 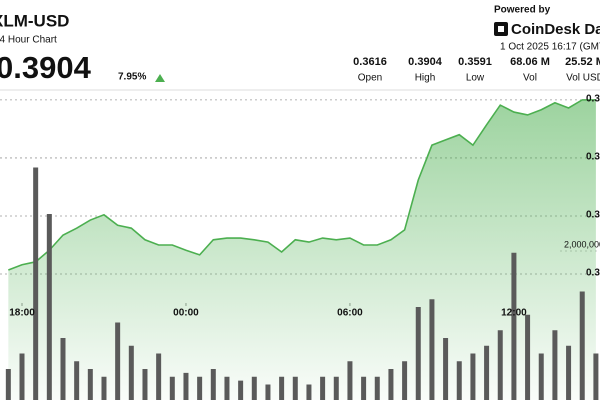 I want to click on brand-logo, so click(x=501, y=29).